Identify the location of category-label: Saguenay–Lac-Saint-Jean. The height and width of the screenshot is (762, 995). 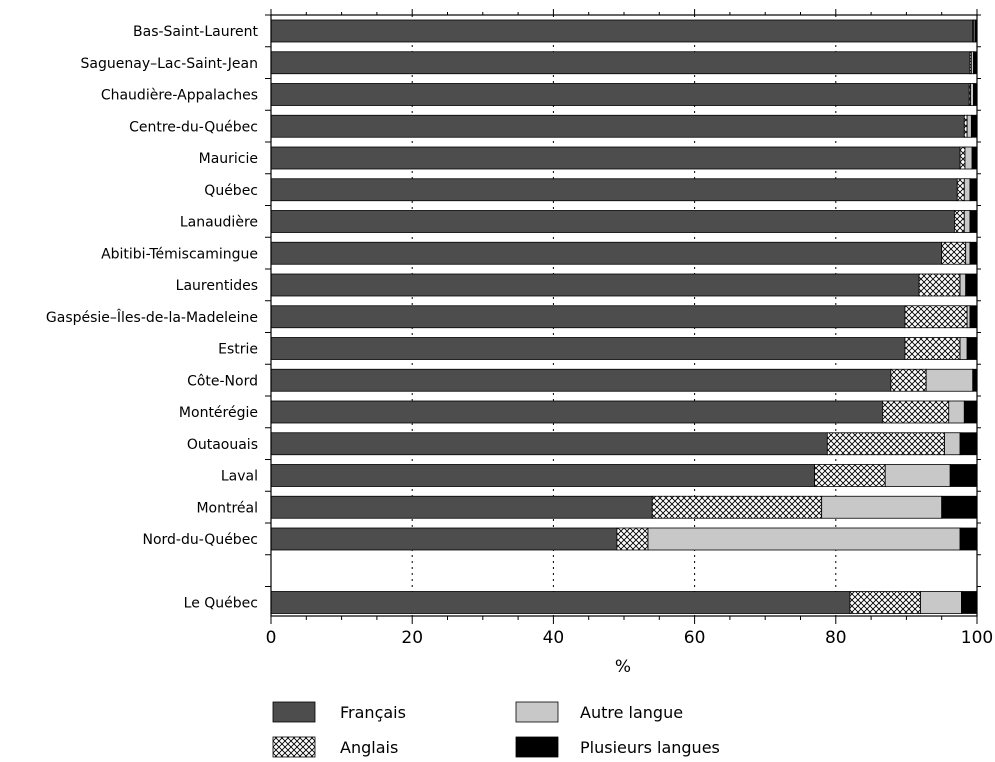
(169, 64).